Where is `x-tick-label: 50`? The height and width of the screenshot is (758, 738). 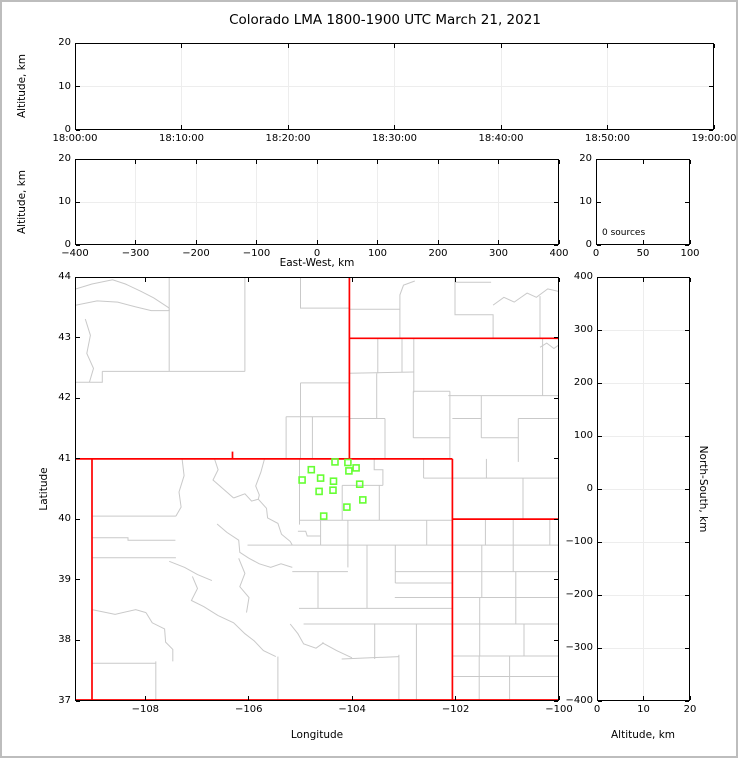 x-tick-label: 50 is located at coordinates (643, 253).